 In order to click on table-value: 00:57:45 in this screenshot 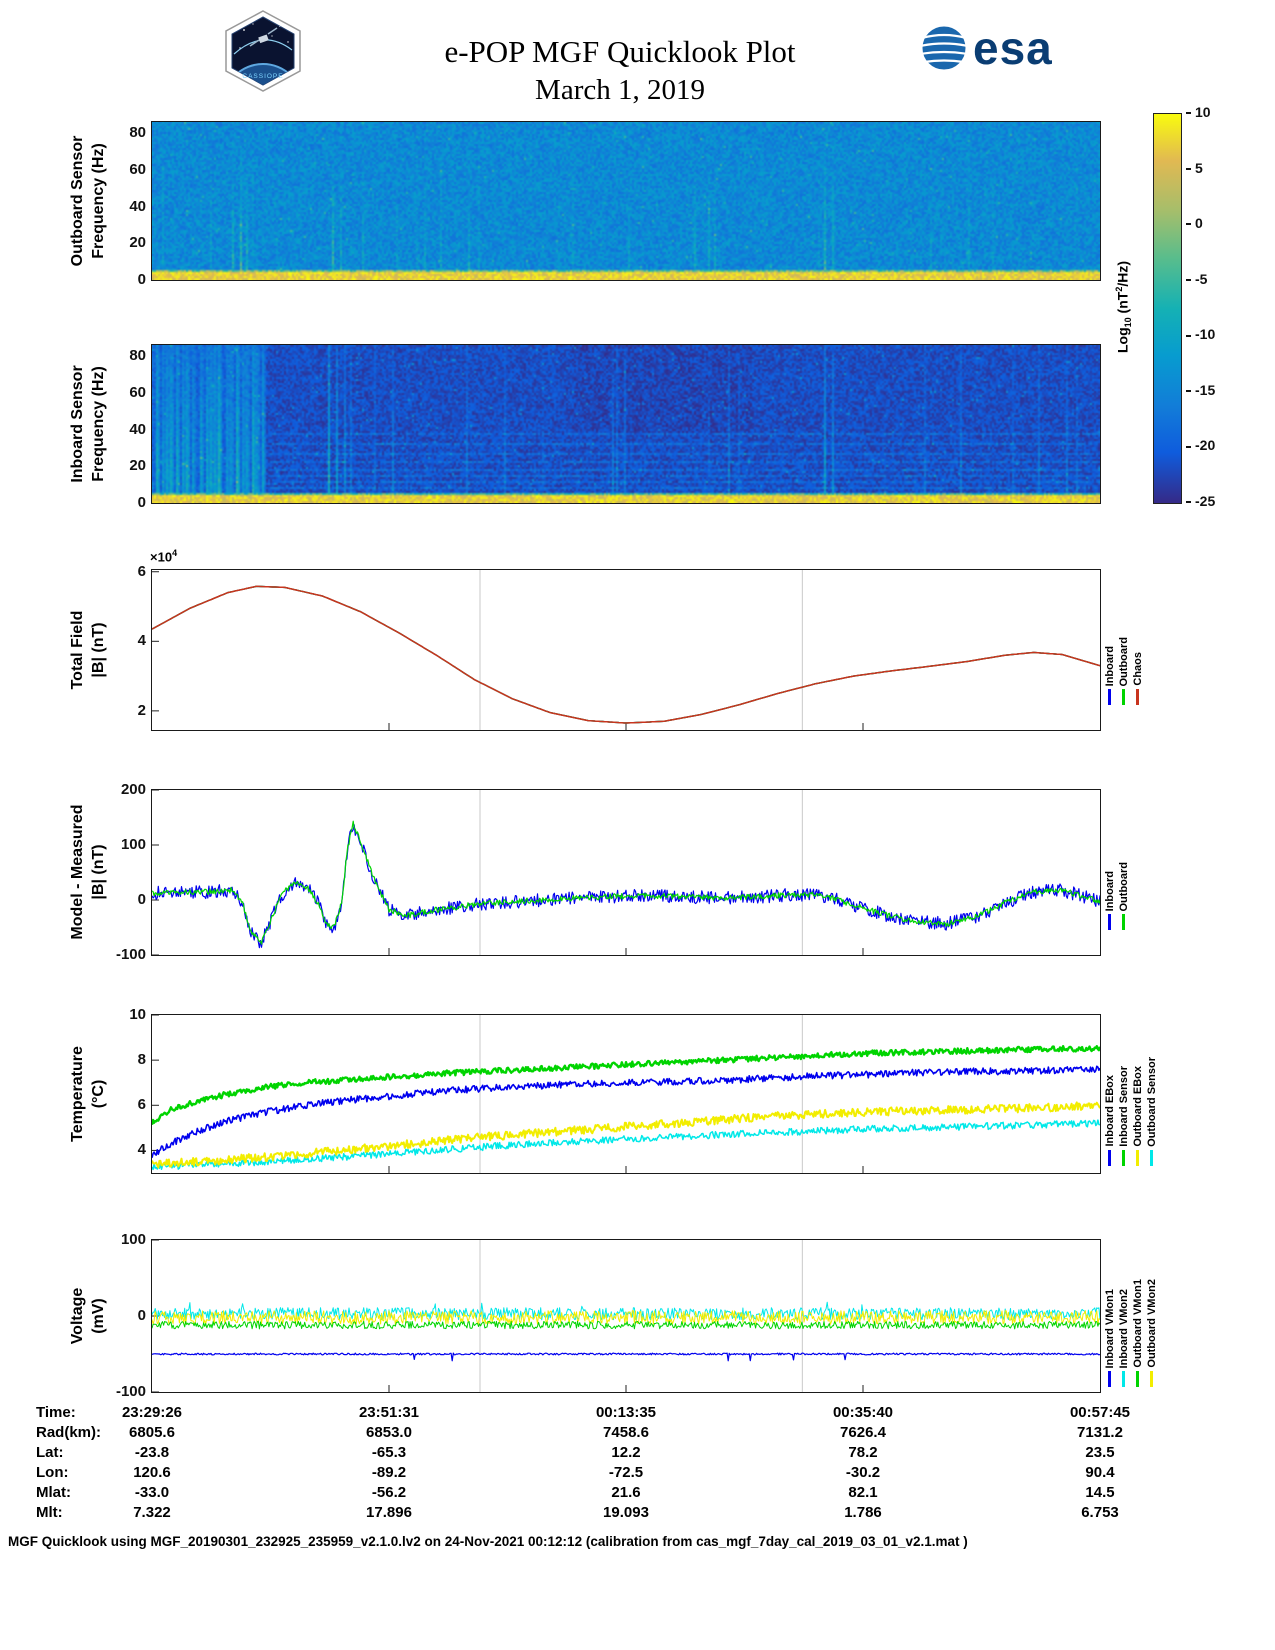, I will do `click(1100, 1412)`.